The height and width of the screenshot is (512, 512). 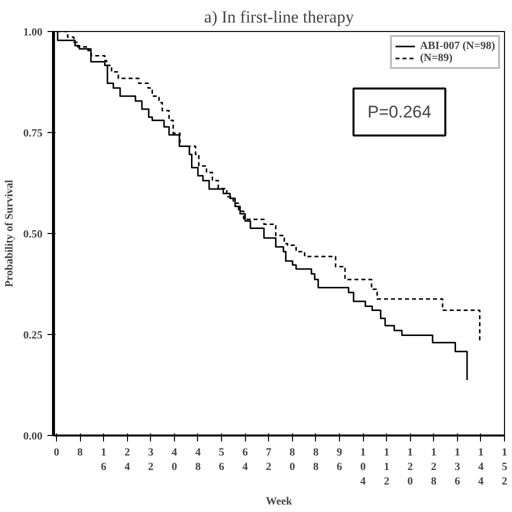 What do you see at coordinates (505, 467) in the screenshot?
I see `x-tick-label: 1 5 2` at bounding box center [505, 467].